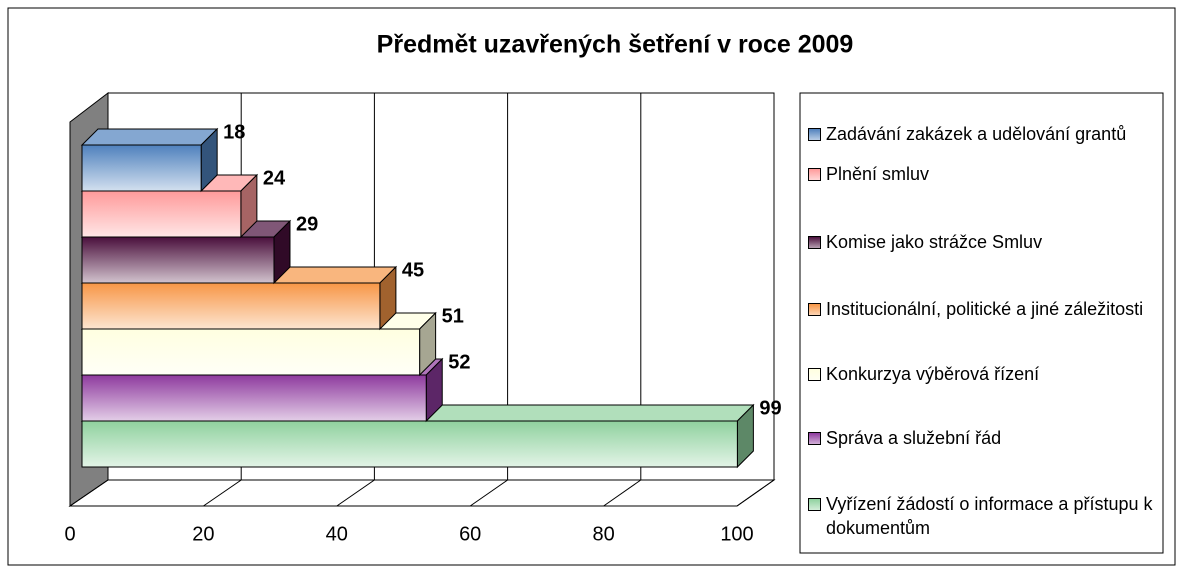 This screenshot has height=572, width=1183. Describe the element at coordinates (878, 174) in the screenshot. I see `legend-label: Plnění smluv` at that location.